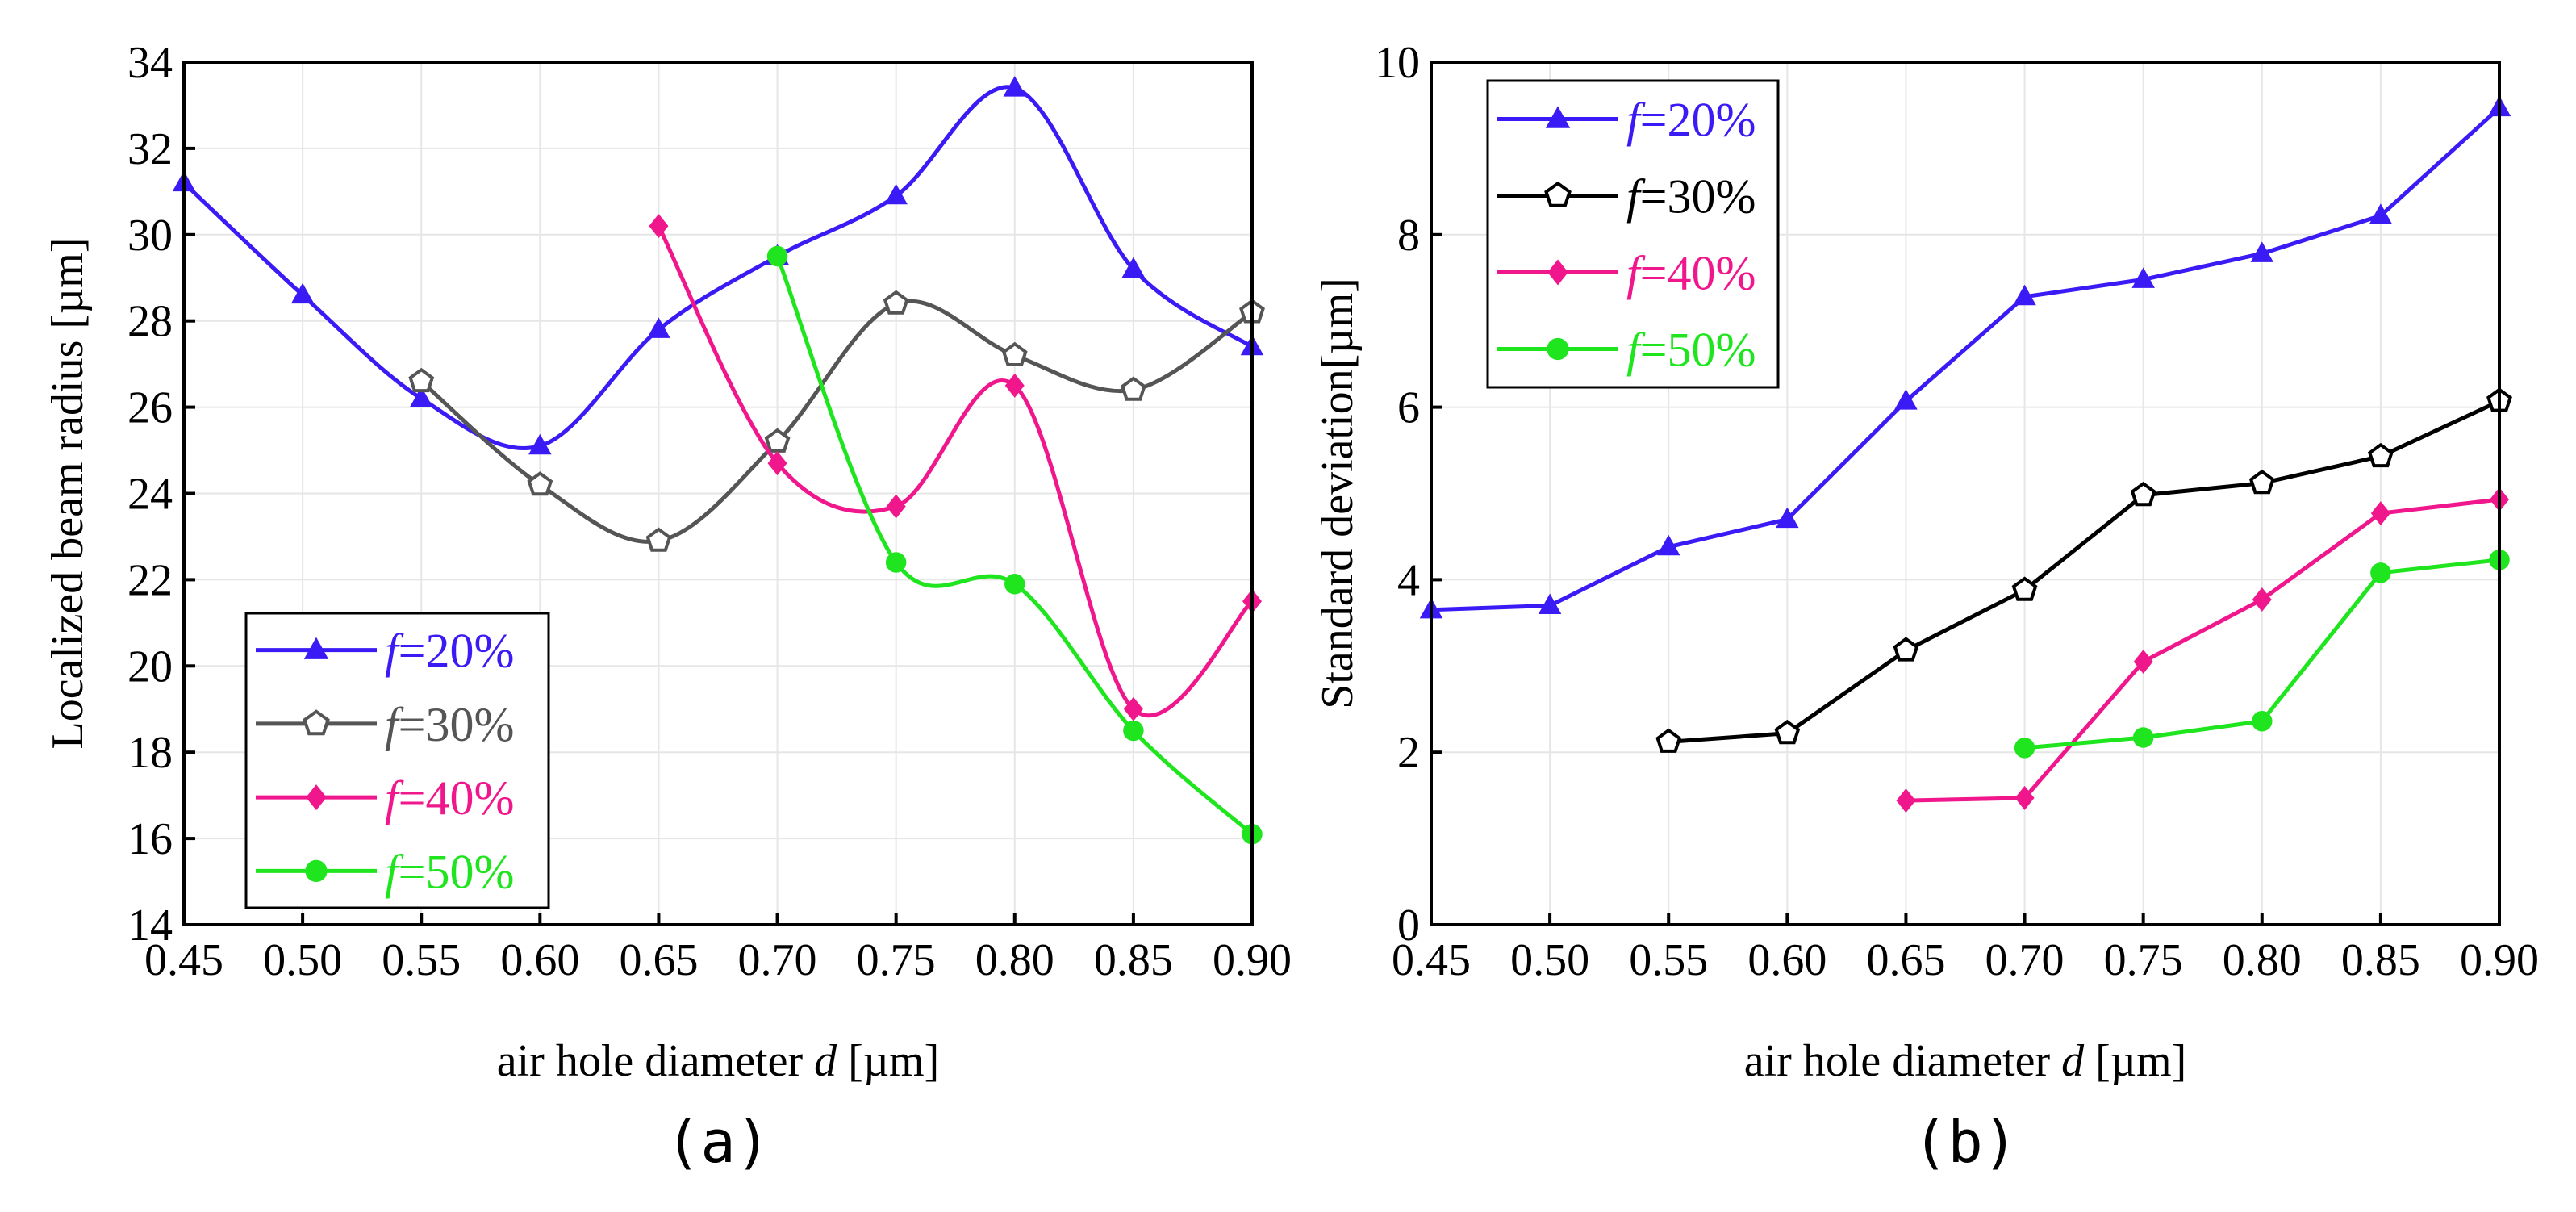 This screenshot has height=1212, width=2576. Describe the element at coordinates (150, 408) in the screenshot. I see `y-tick-label: 26` at that location.